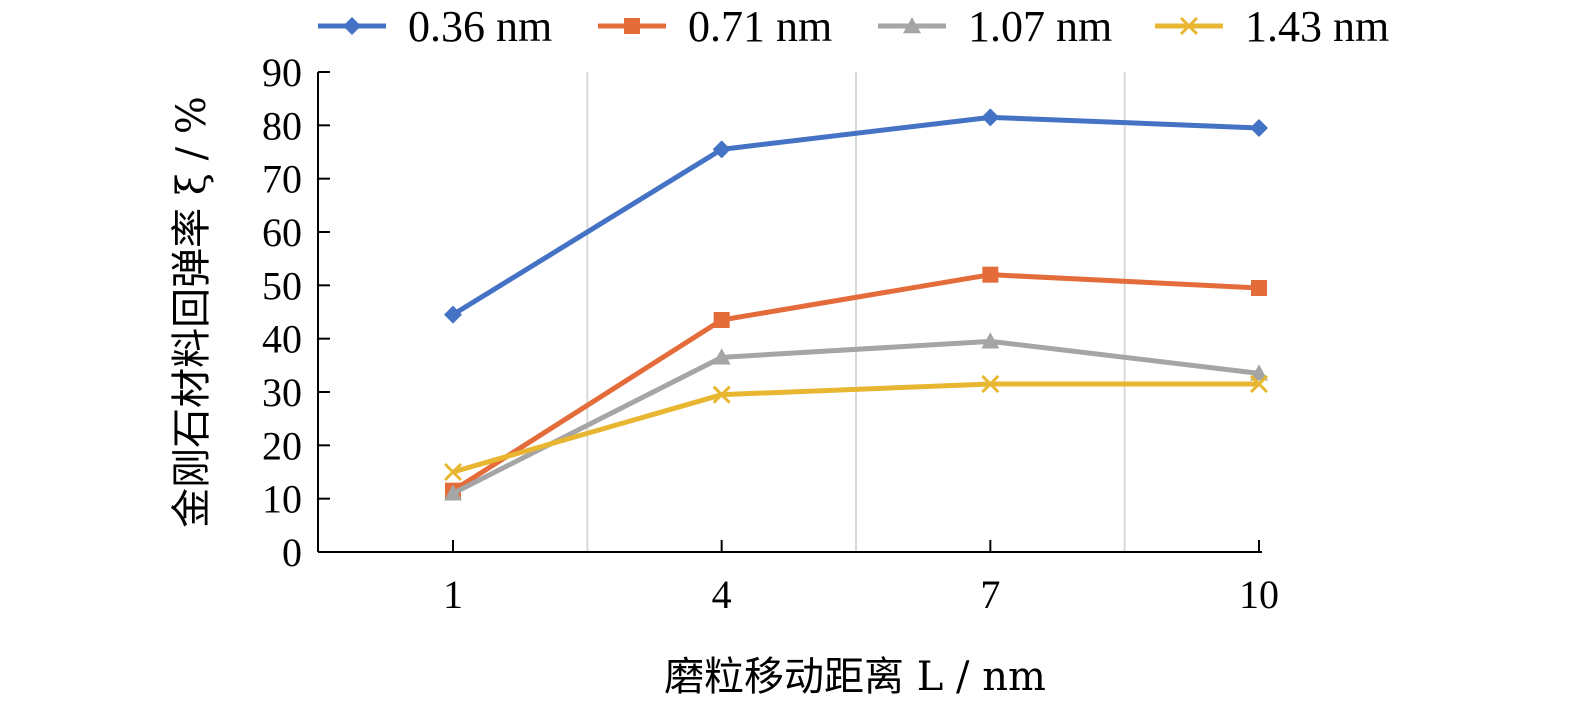 The height and width of the screenshot is (708, 1575). What do you see at coordinates (282, 339) in the screenshot?
I see `y-tick-label: 40` at bounding box center [282, 339].